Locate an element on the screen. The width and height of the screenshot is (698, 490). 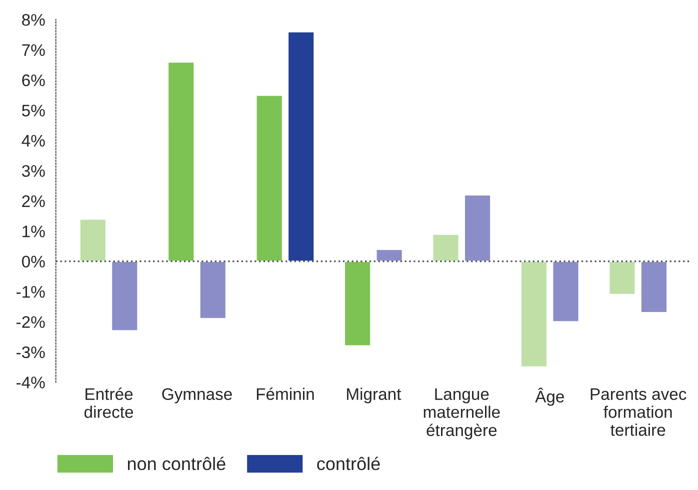
y-tick-label: 2% is located at coordinates (33, 201).